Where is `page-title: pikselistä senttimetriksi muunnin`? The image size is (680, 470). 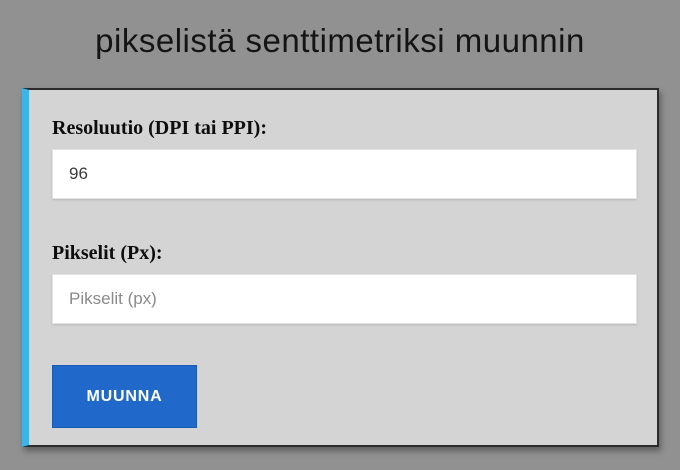
page-title: pikselistä senttimetriksi muunnin is located at coordinates (340, 40).